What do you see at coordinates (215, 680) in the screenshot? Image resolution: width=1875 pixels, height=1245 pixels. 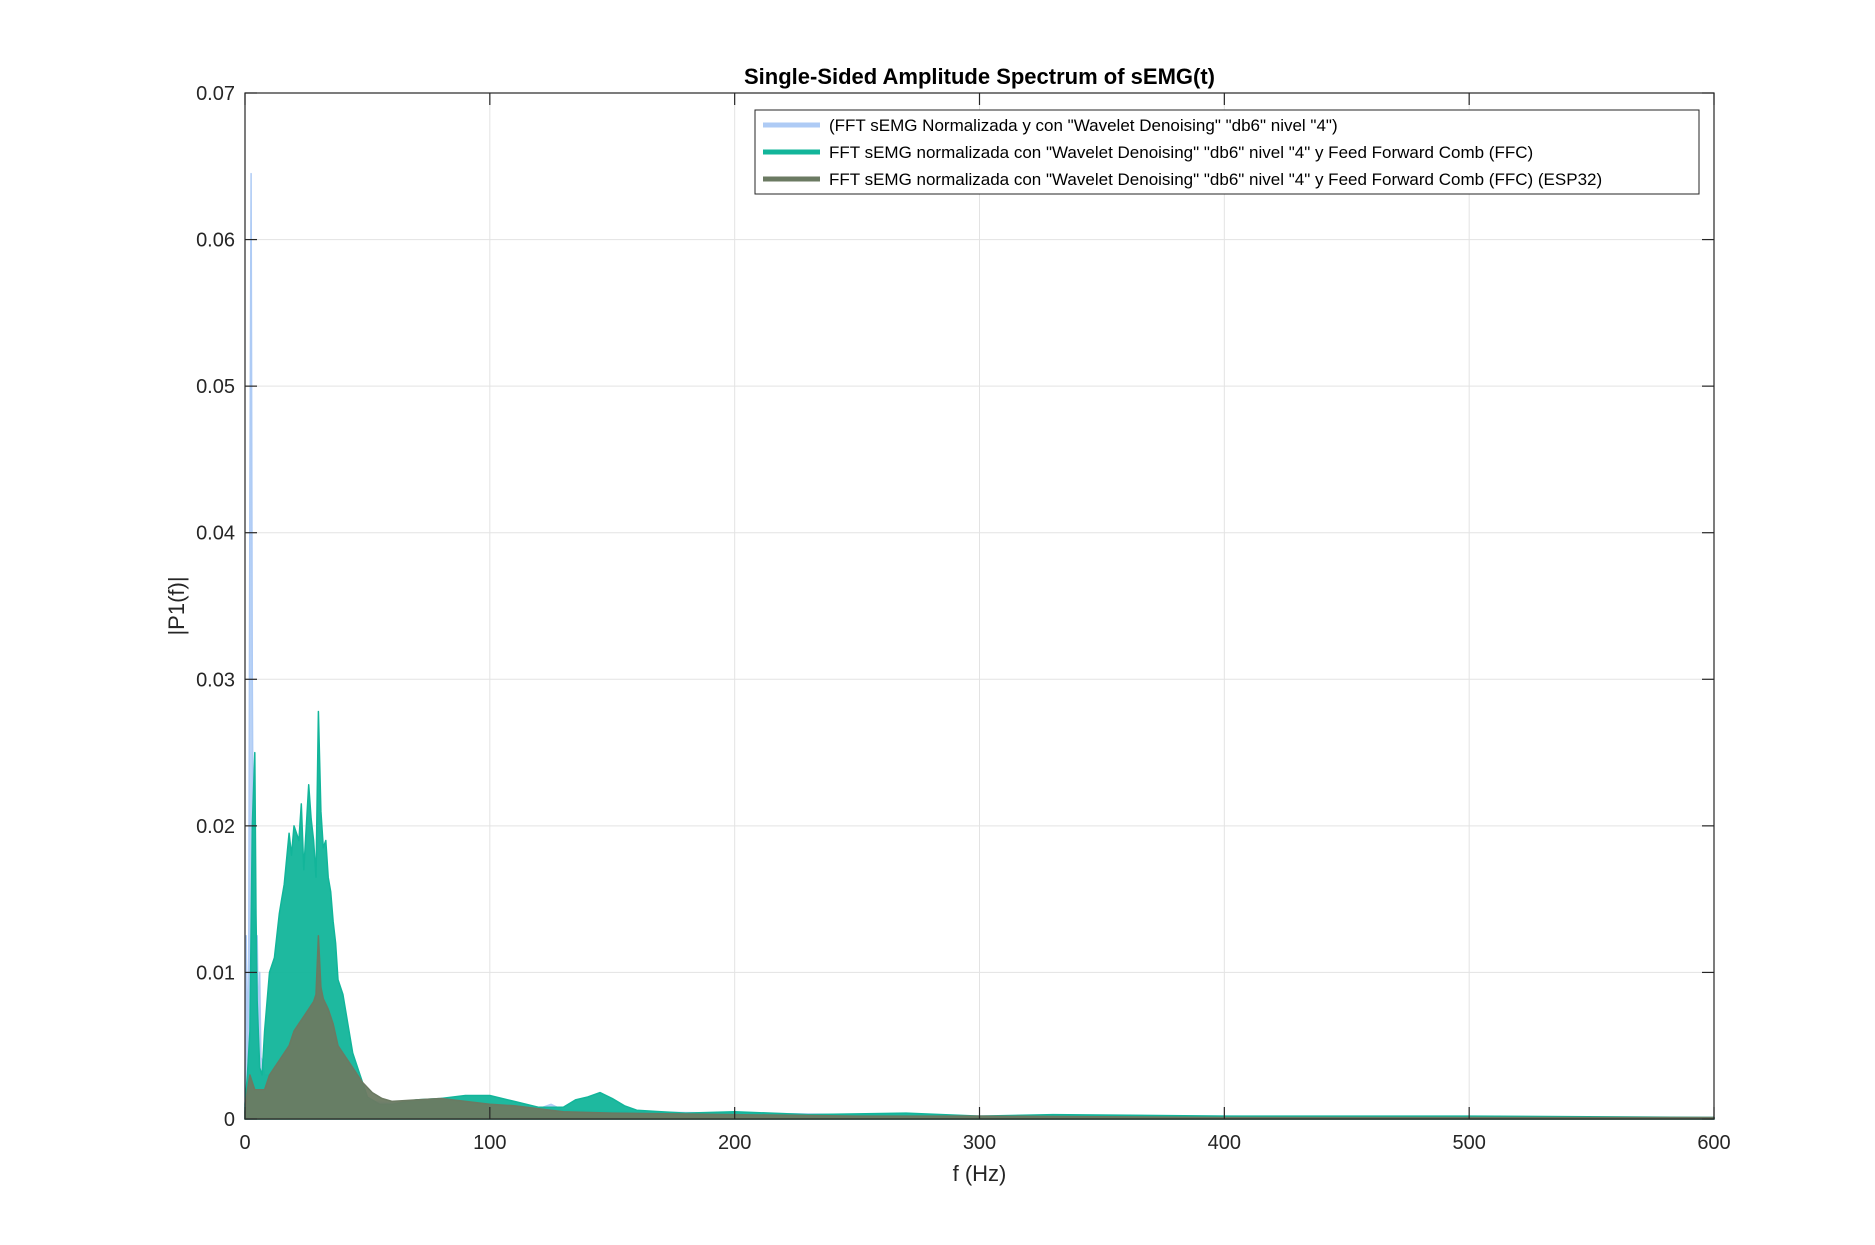 I see `y-tick-label: 0.03` at bounding box center [215, 680].